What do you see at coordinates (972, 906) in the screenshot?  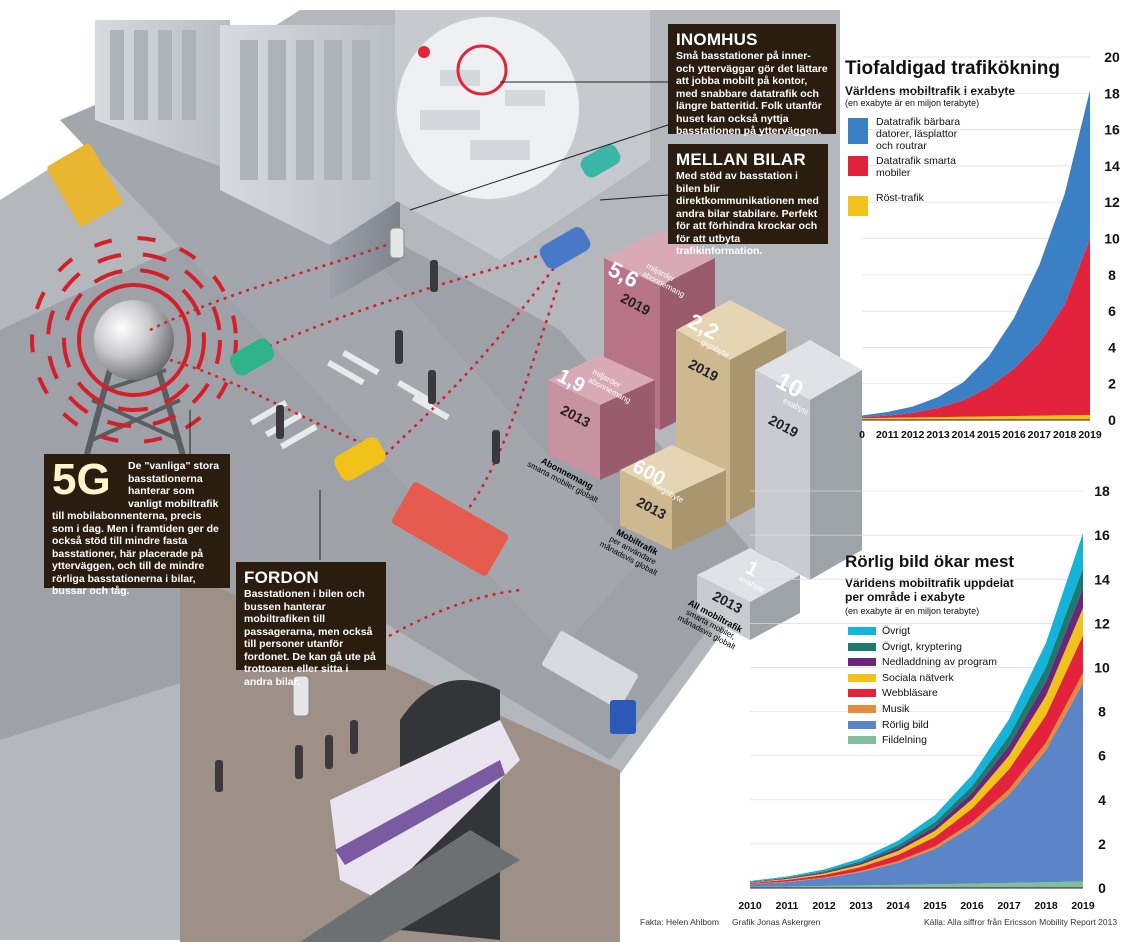 I see `chart2-xtick-label: 2016` at bounding box center [972, 906].